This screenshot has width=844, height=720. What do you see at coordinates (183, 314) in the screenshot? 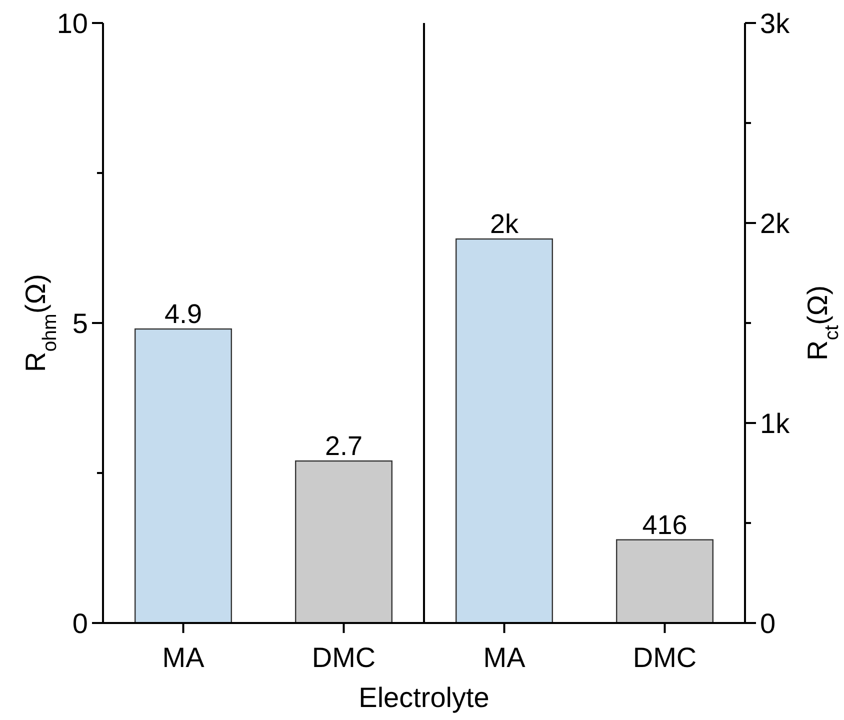
I see `data-label: 4.9` at bounding box center [183, 314].